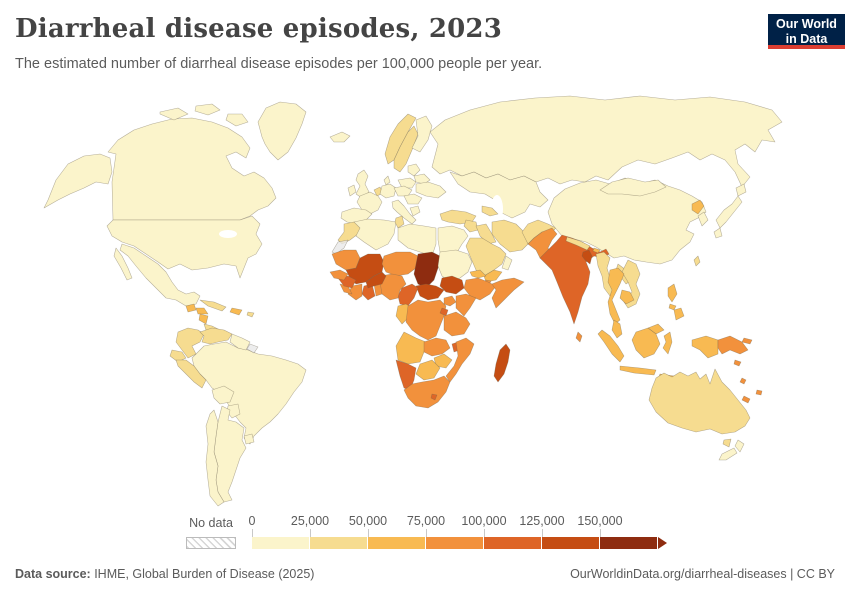 This screenshot has height=600, width=850. I want to click on country-japan-honshu, so click(729, 212).